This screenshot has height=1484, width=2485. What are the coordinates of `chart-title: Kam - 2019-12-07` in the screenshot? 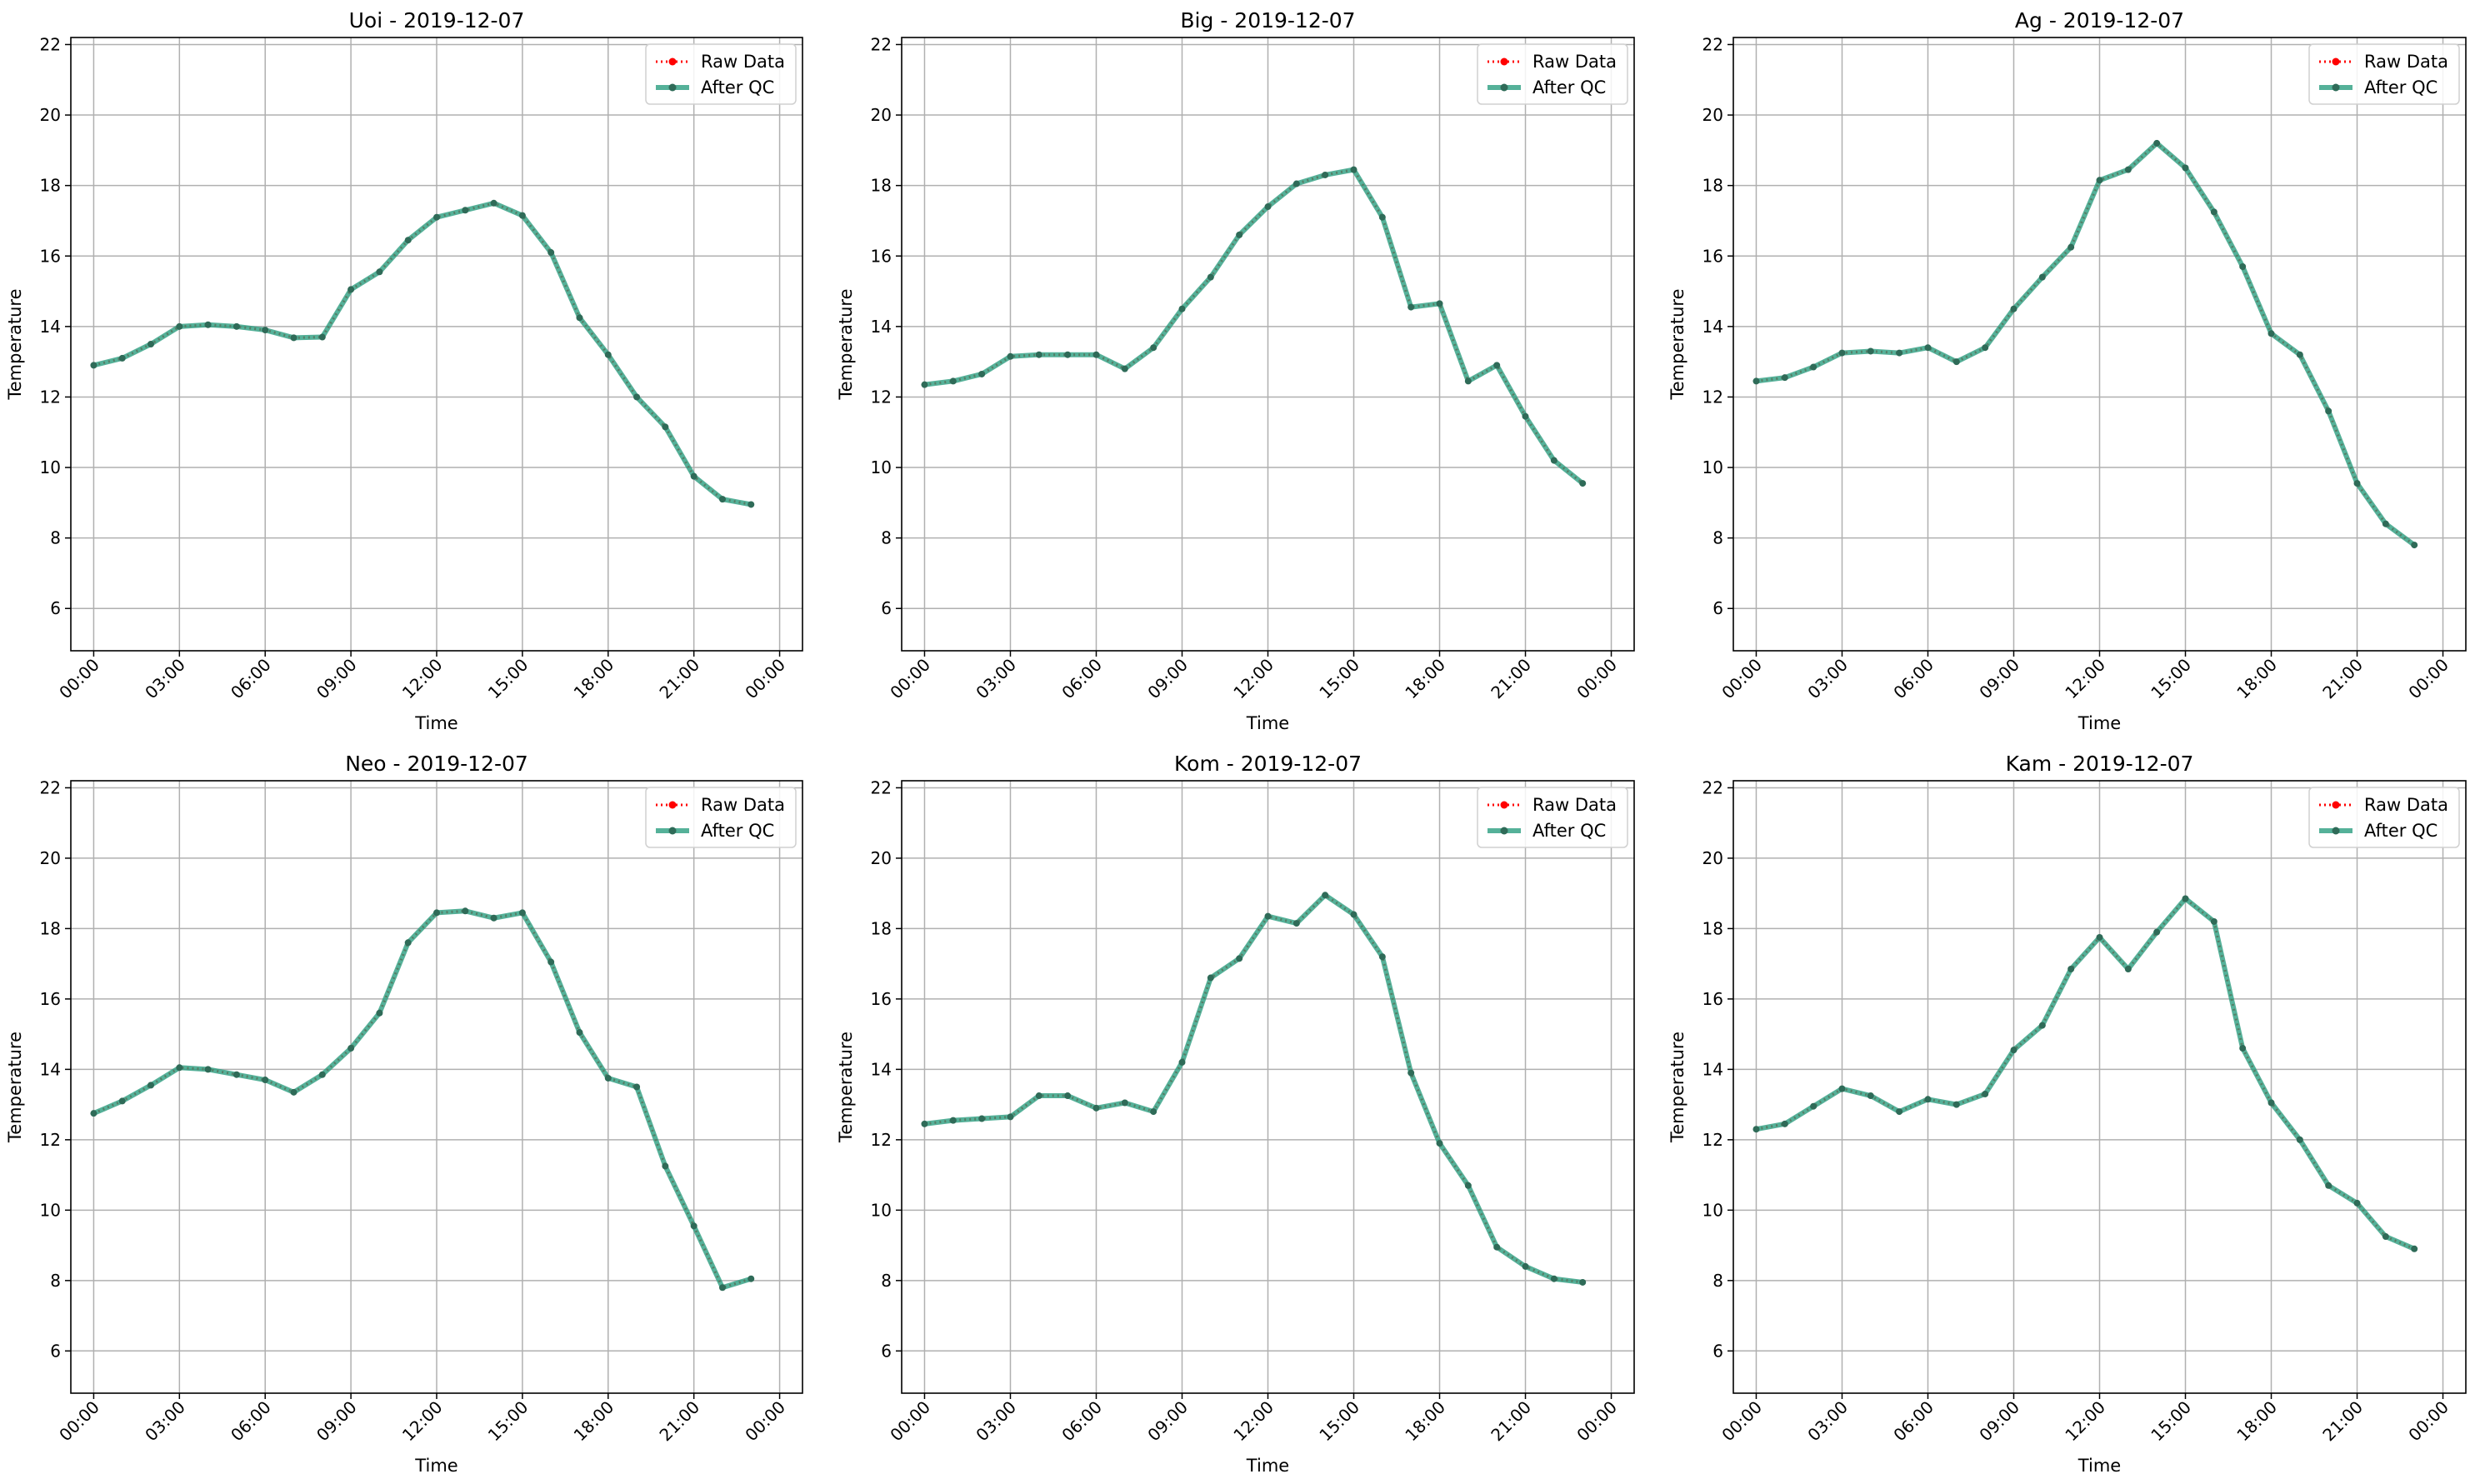 It's located at (2100, 764).